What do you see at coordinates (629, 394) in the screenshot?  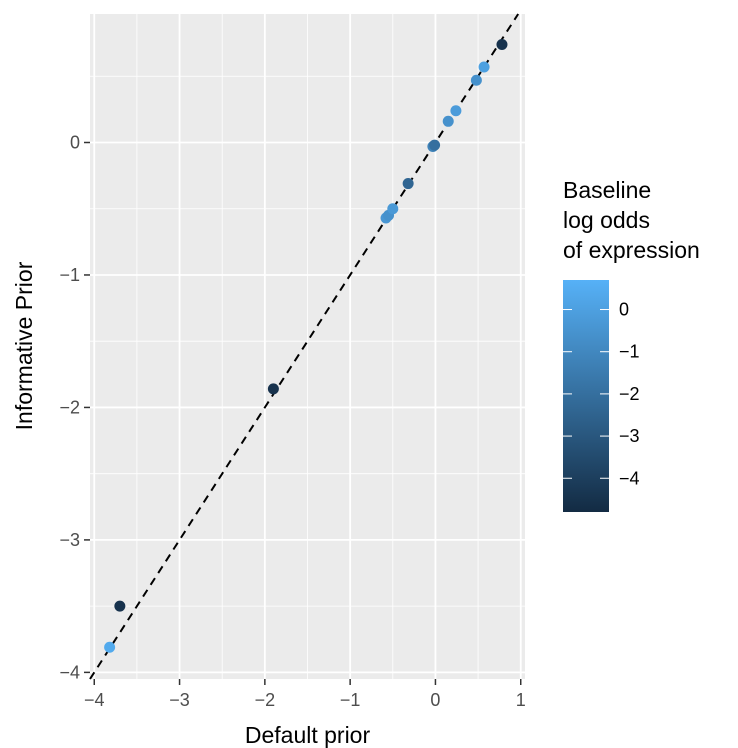 I see `legend-tick-label: −2` at bounding box center [629, 394].